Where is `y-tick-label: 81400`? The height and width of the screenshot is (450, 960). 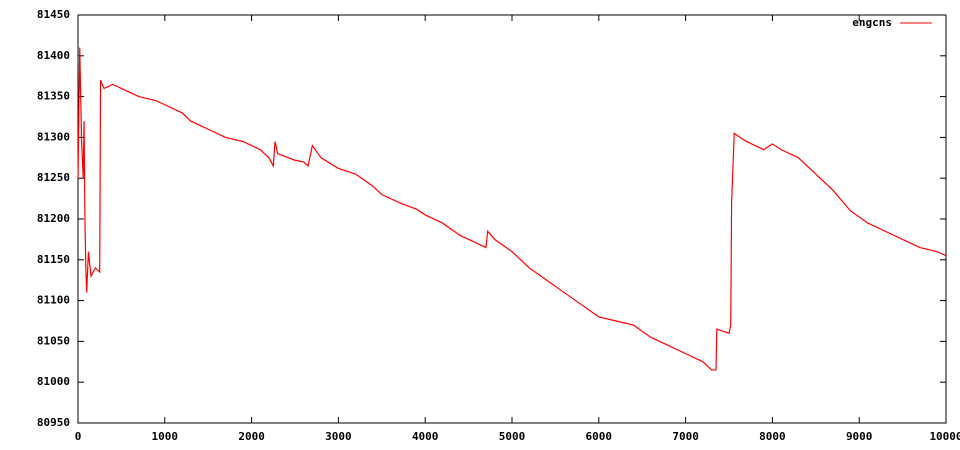
y-tick-label: 81400 is located at coordinates (53, 55).